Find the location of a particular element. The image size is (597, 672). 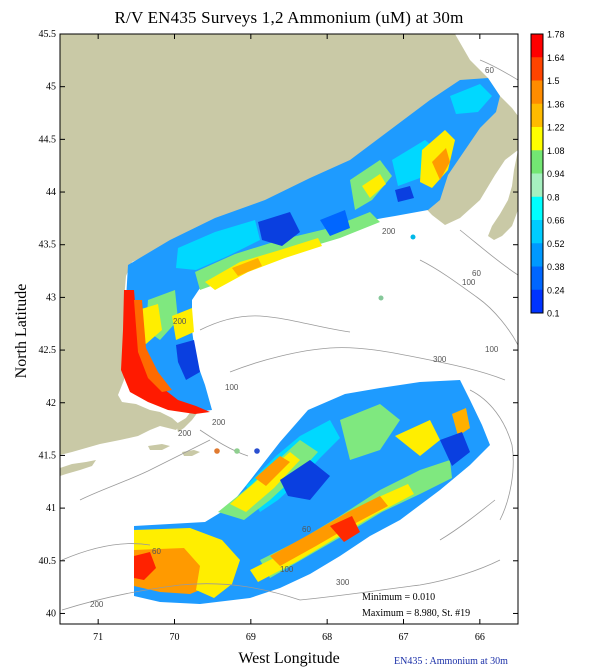

colorbar-label: 0.8 is located at coordinates (553, 197).